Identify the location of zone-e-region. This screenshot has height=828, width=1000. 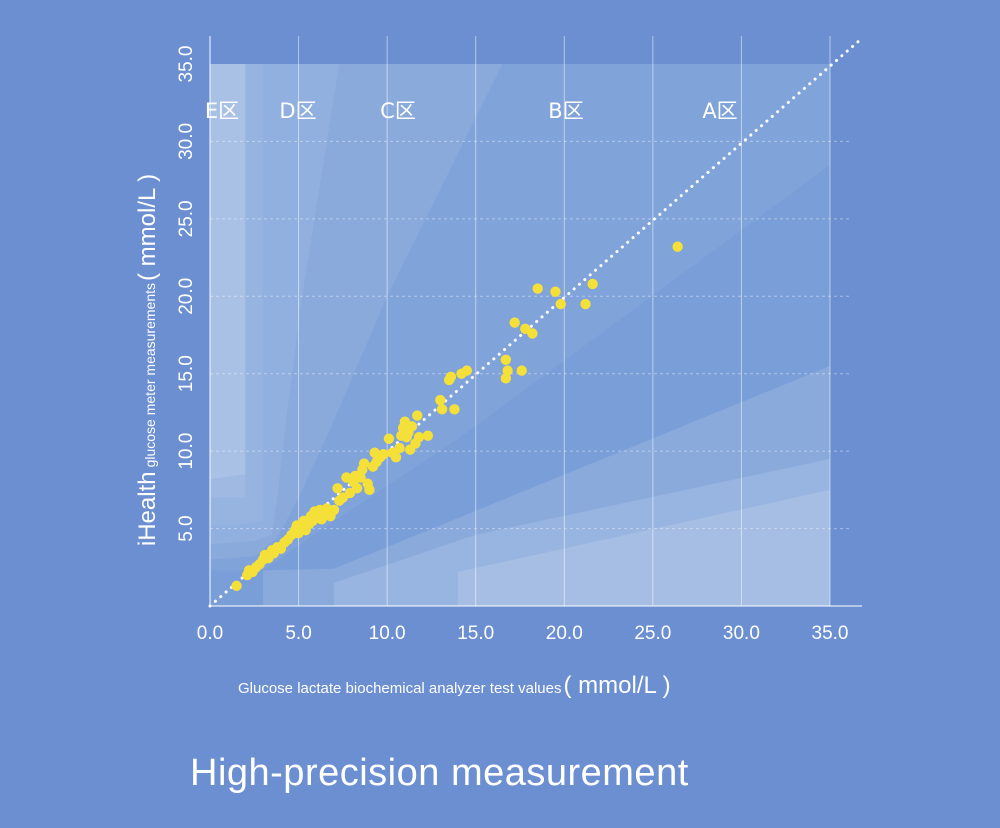
(228, 281).